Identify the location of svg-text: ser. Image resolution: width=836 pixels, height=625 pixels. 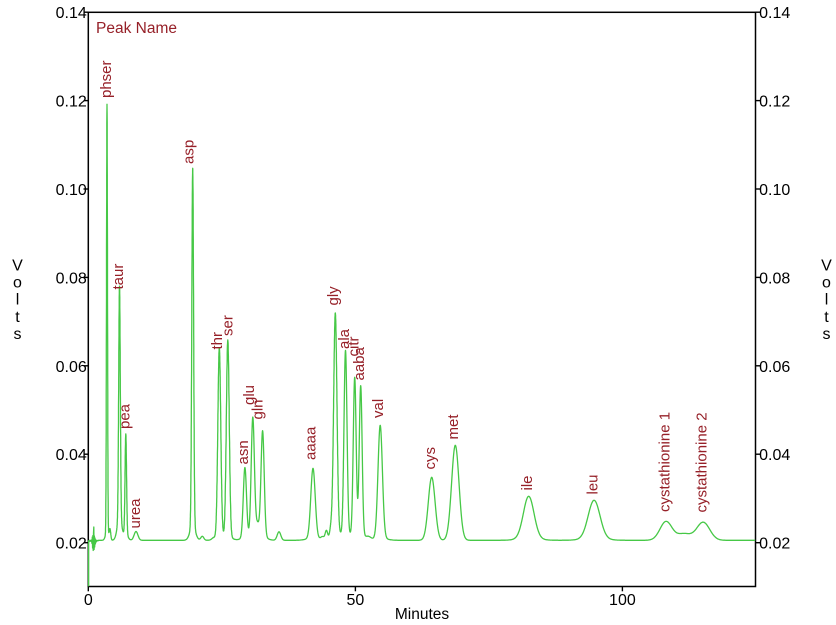
(228, 325).